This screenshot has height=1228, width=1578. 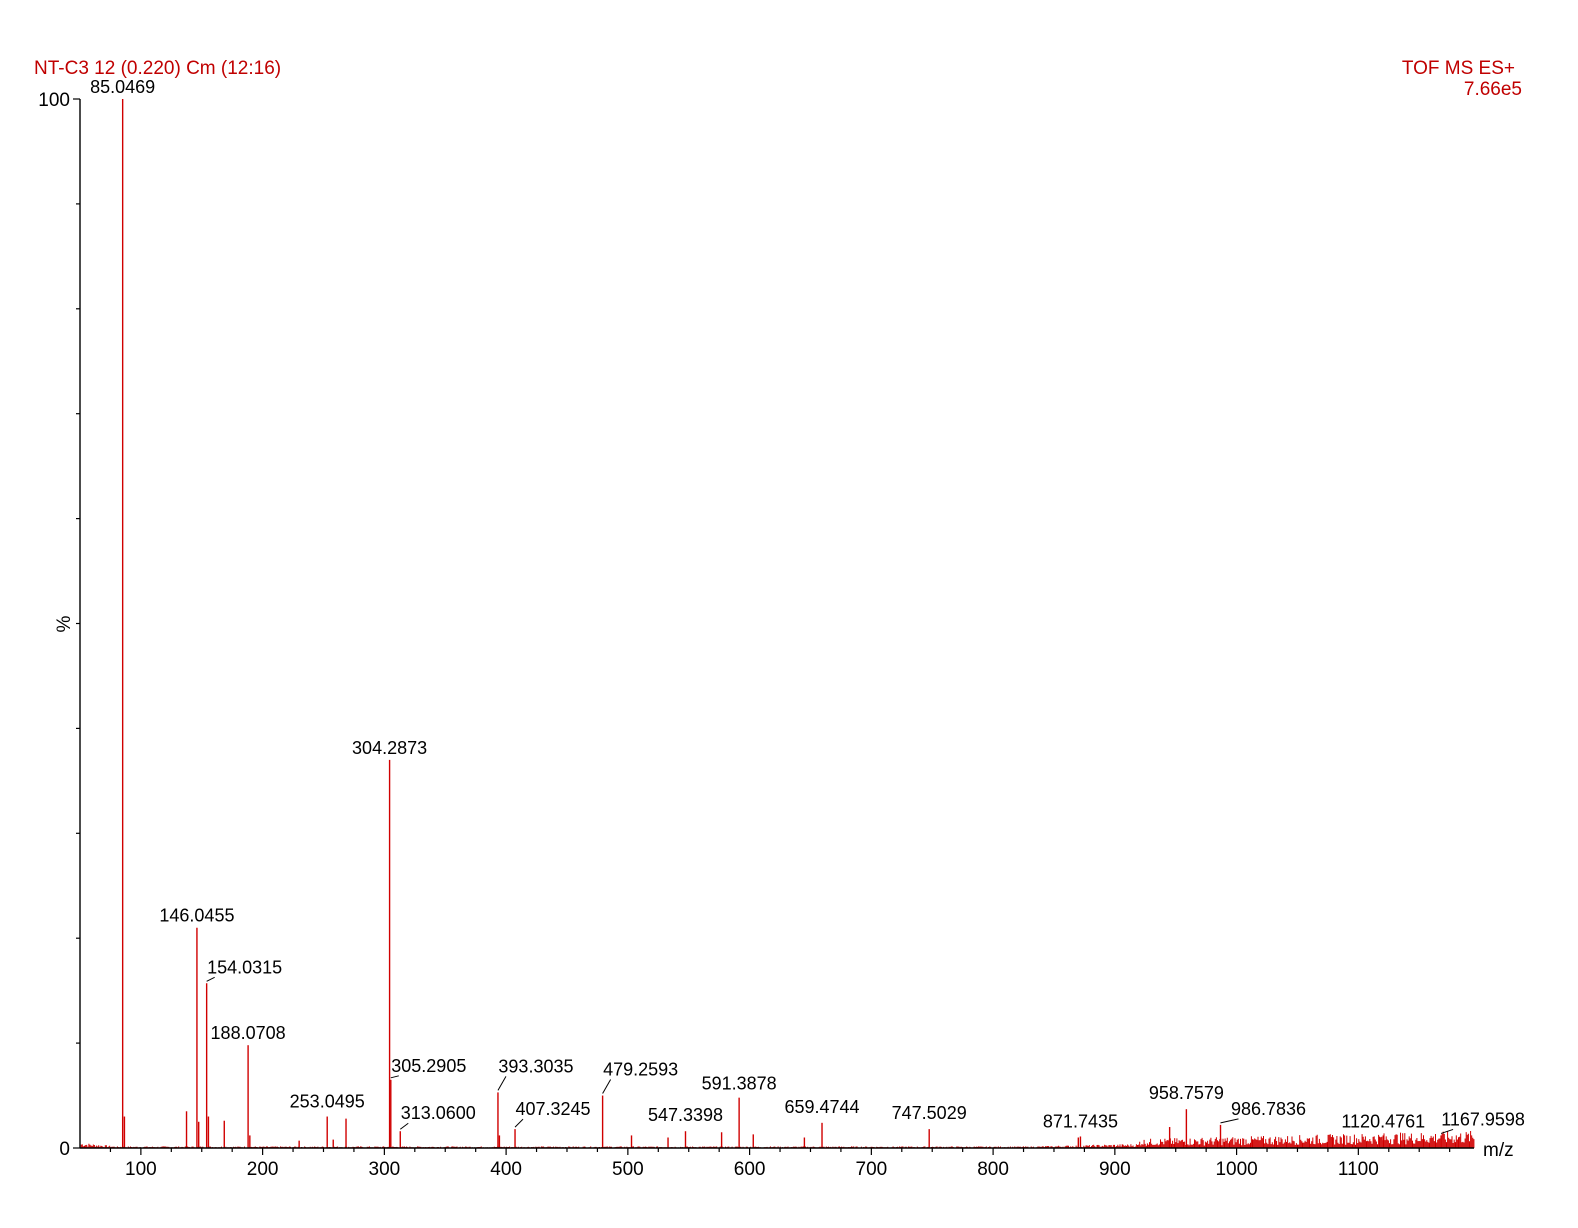 I want to click on x-tick-label: 1000, so click(x=1236, y=1169).